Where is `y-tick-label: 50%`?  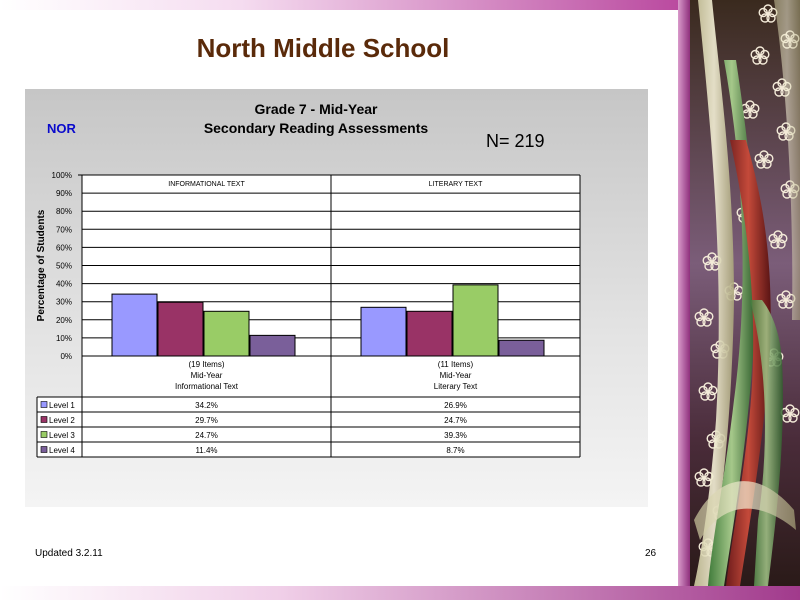 y-tick-label: 50% is located at coordinates (64, 266).